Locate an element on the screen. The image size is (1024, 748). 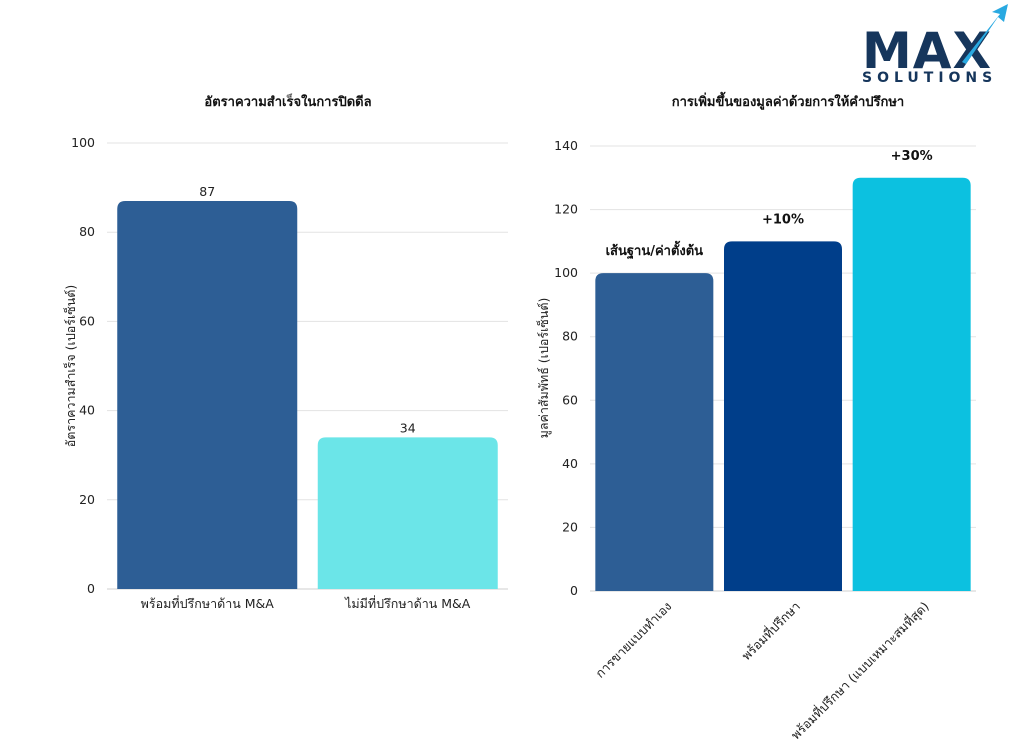
annotation-label: +10% is located at coordinates (783, 219).